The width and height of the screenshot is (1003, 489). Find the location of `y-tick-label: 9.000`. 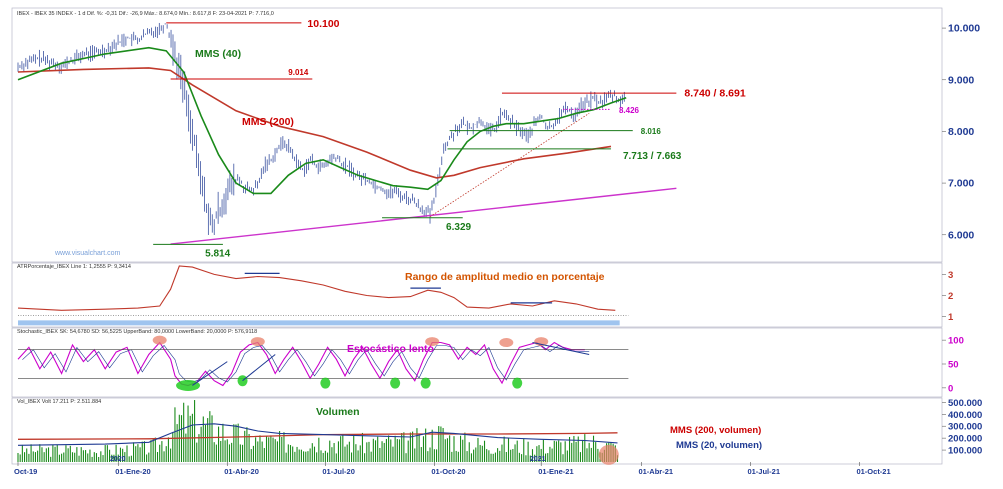

y-tick-label: 9.000 is located at coordinates (961, 80).